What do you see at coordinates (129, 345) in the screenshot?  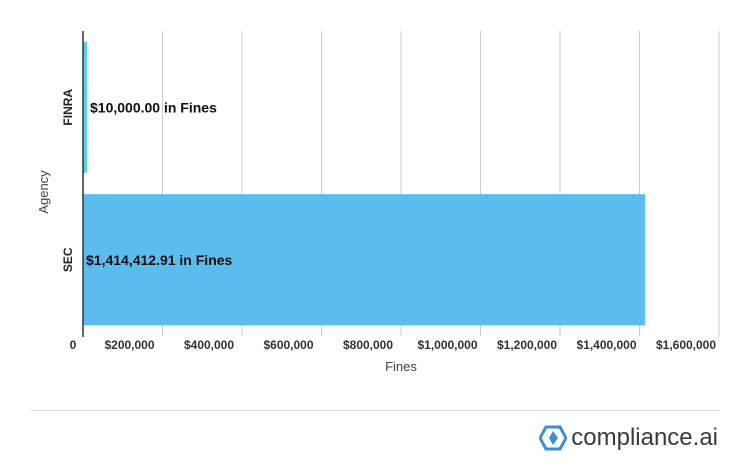 I see `x-tick-label: $200,000` at bounding box center [129, 345].